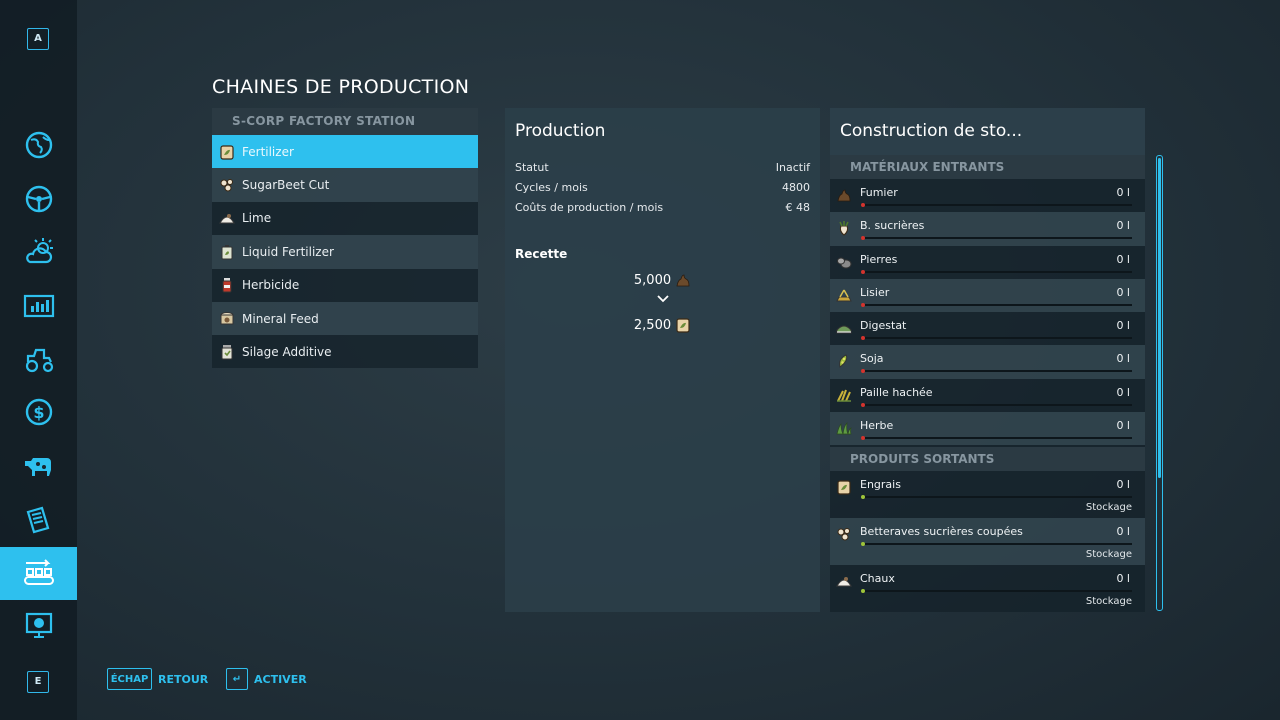 Image resolution: width=1280 pixels, height=720 pixels. What do you see at coordinates (345, 184) in the screenshot?
I see `list-item-sugarbeet-cut: SugarBeet Cut` at bounding box center [345, 184].